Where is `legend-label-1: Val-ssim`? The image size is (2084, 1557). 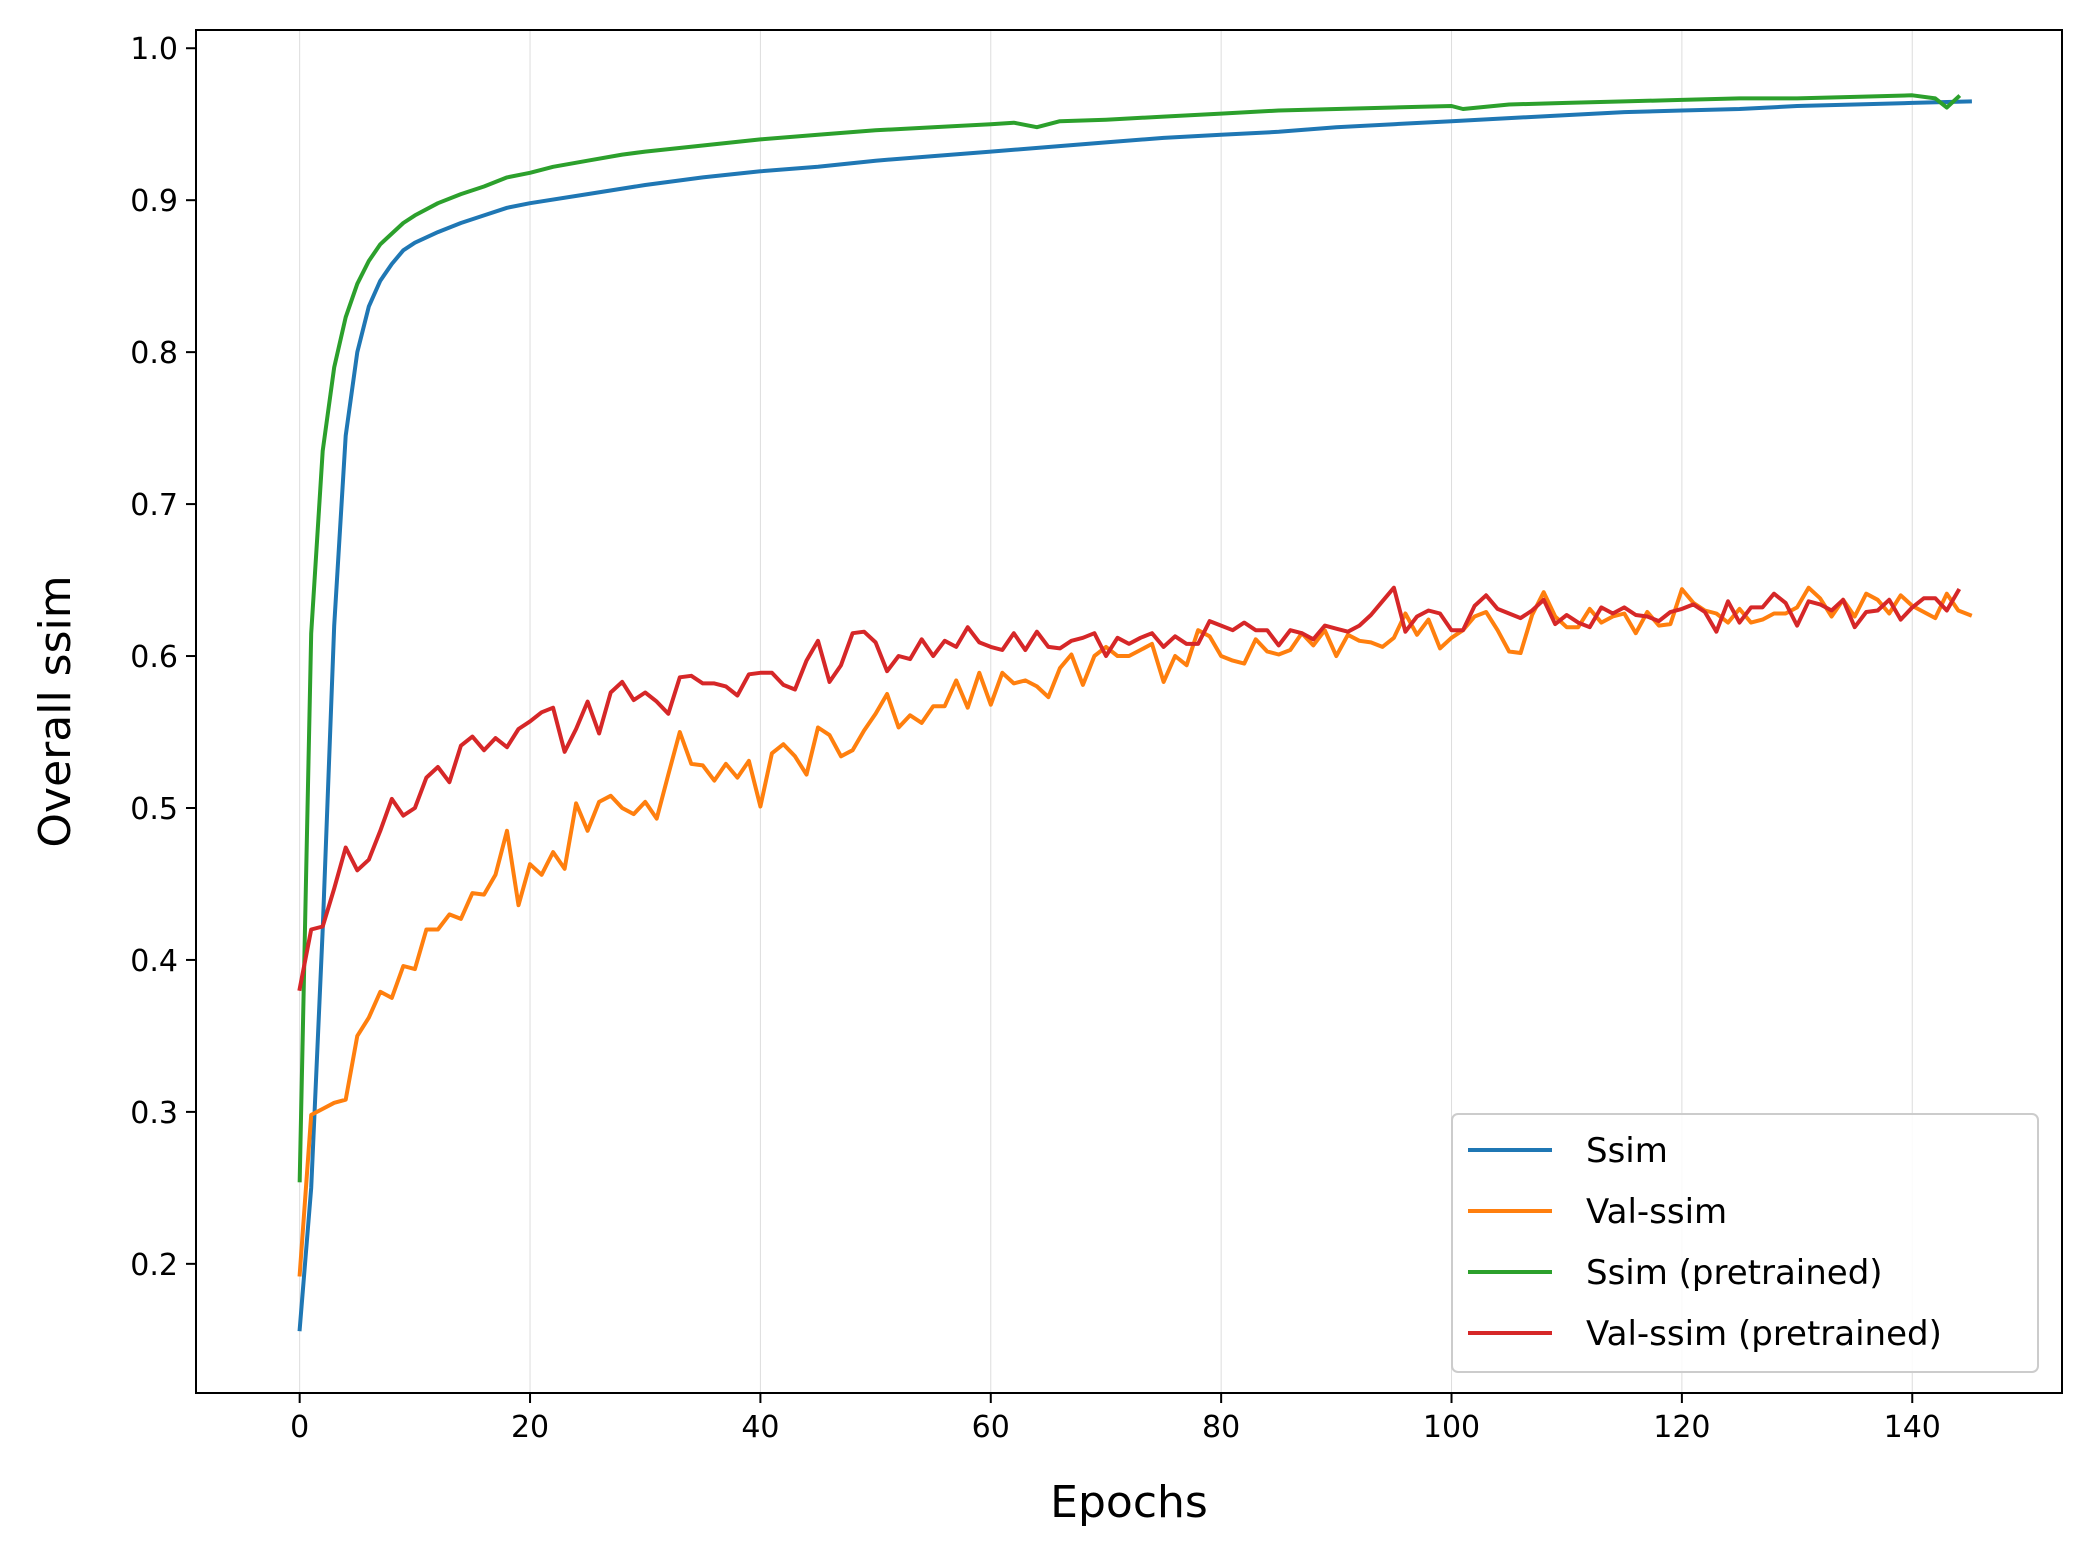 legend-label-1: Val-ssim is located at coordinates (1656, 1212).